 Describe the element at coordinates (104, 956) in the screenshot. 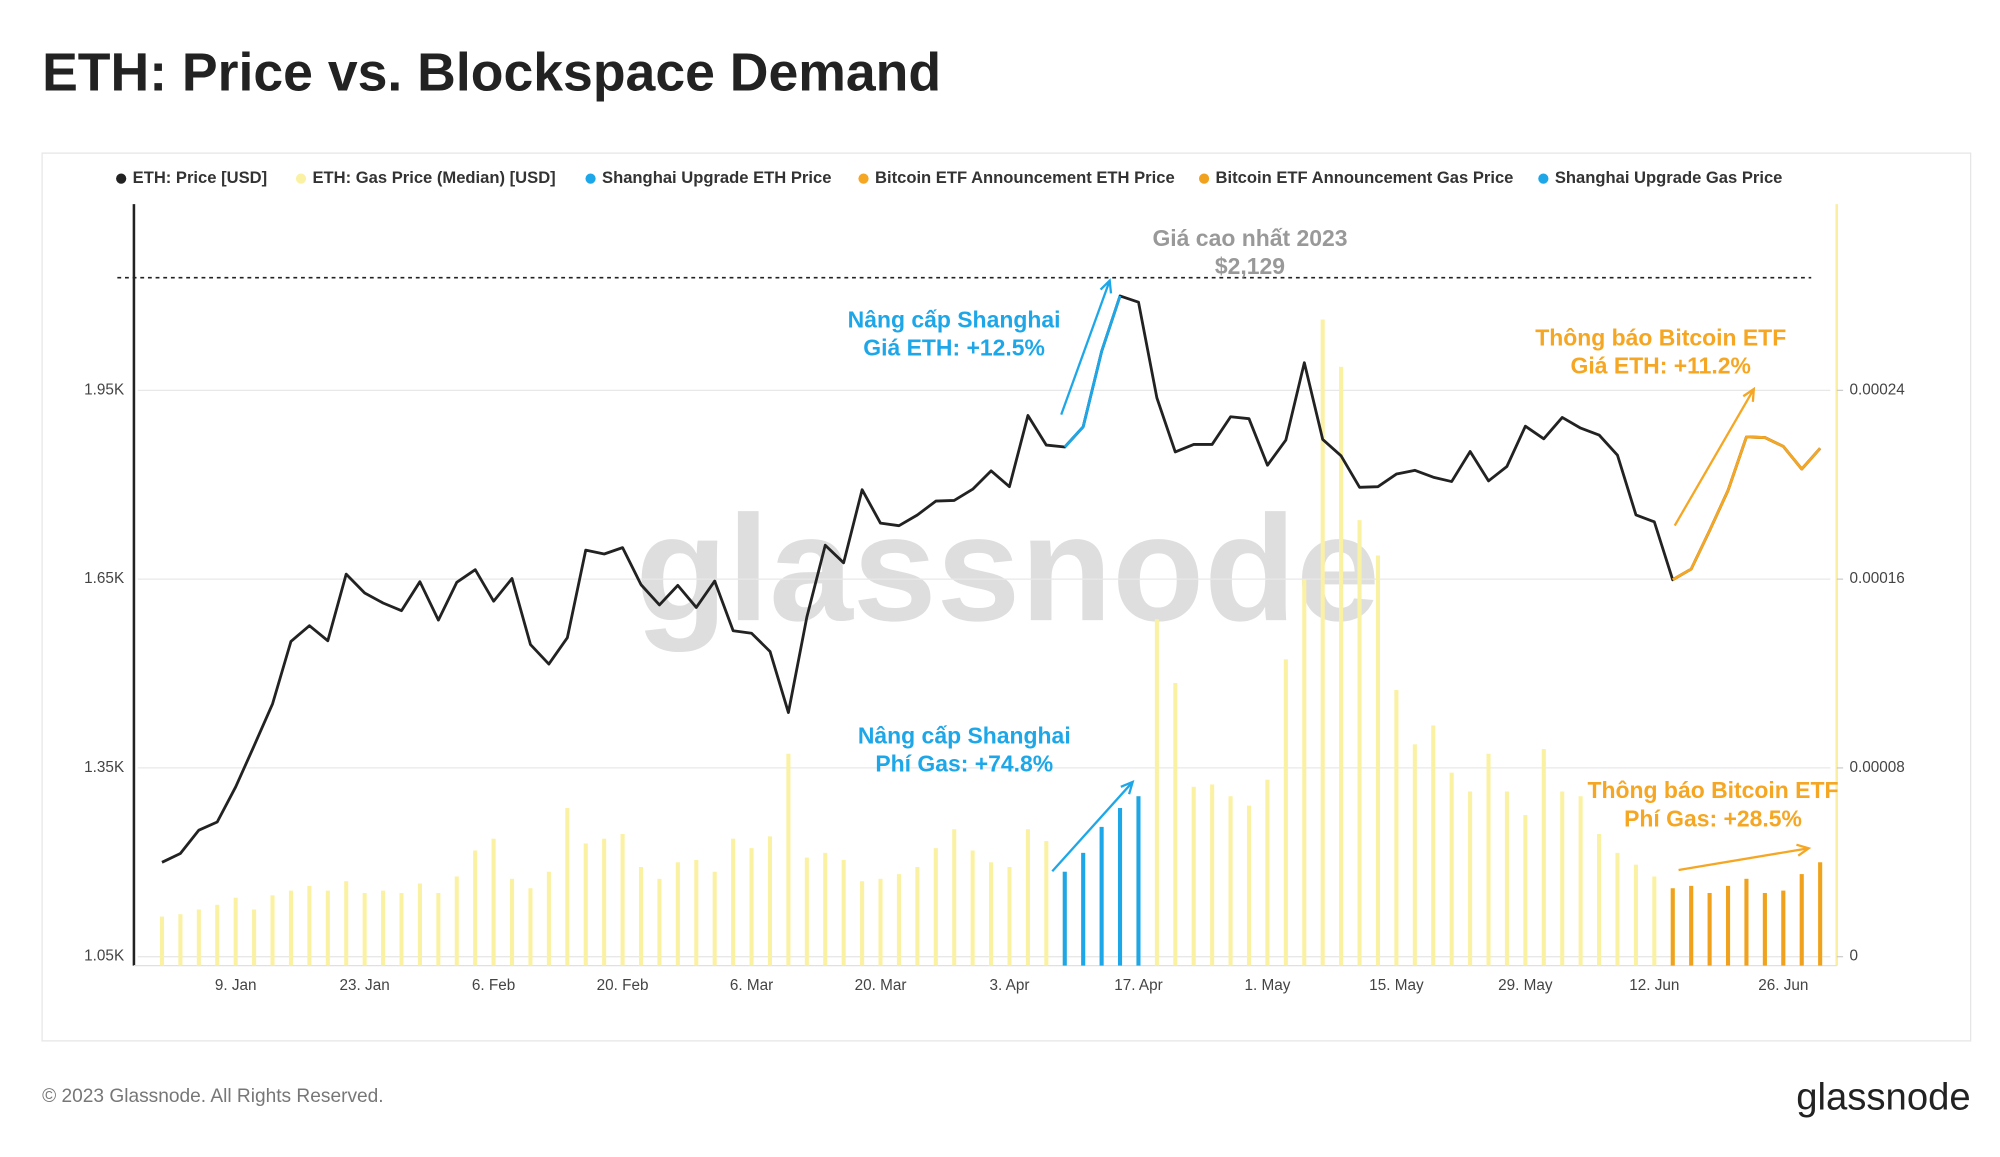

I see `y-tick-label: 1.05K` at that location.